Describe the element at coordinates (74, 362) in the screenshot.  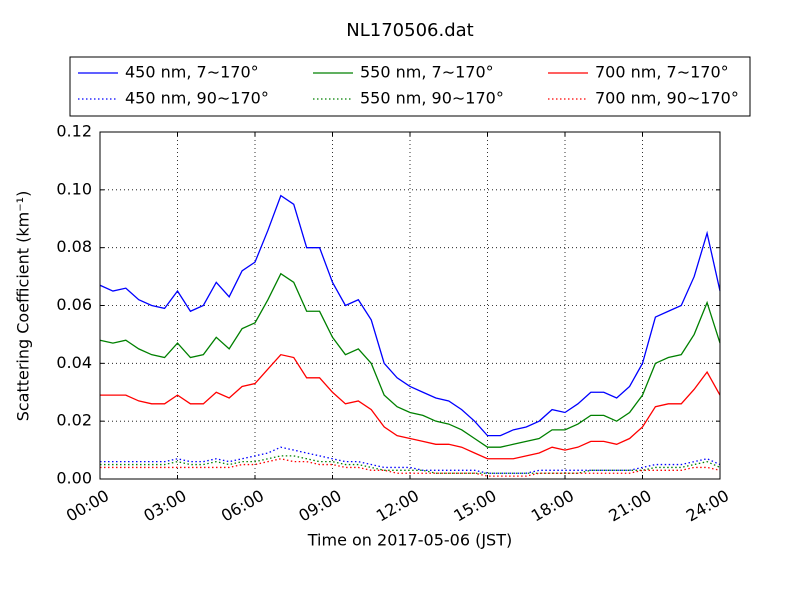
I see `y-tick-label: 0.04` at that location.